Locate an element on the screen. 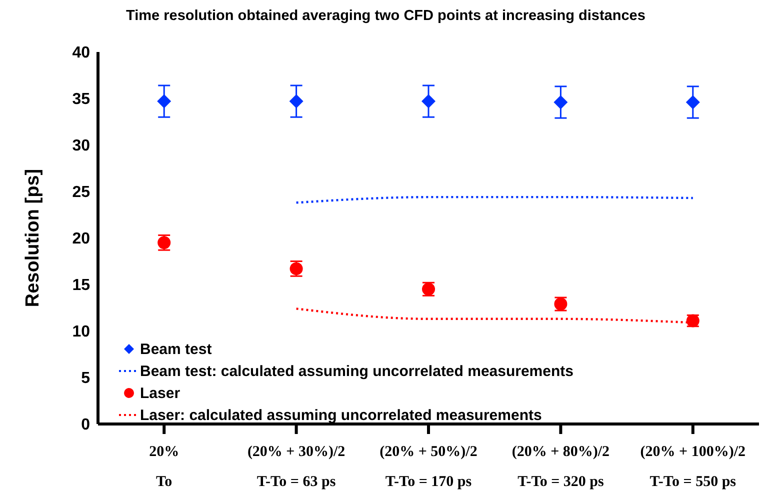 The image size is (775, 502). legend-label: Beam test is located at coordinates (176, 349).